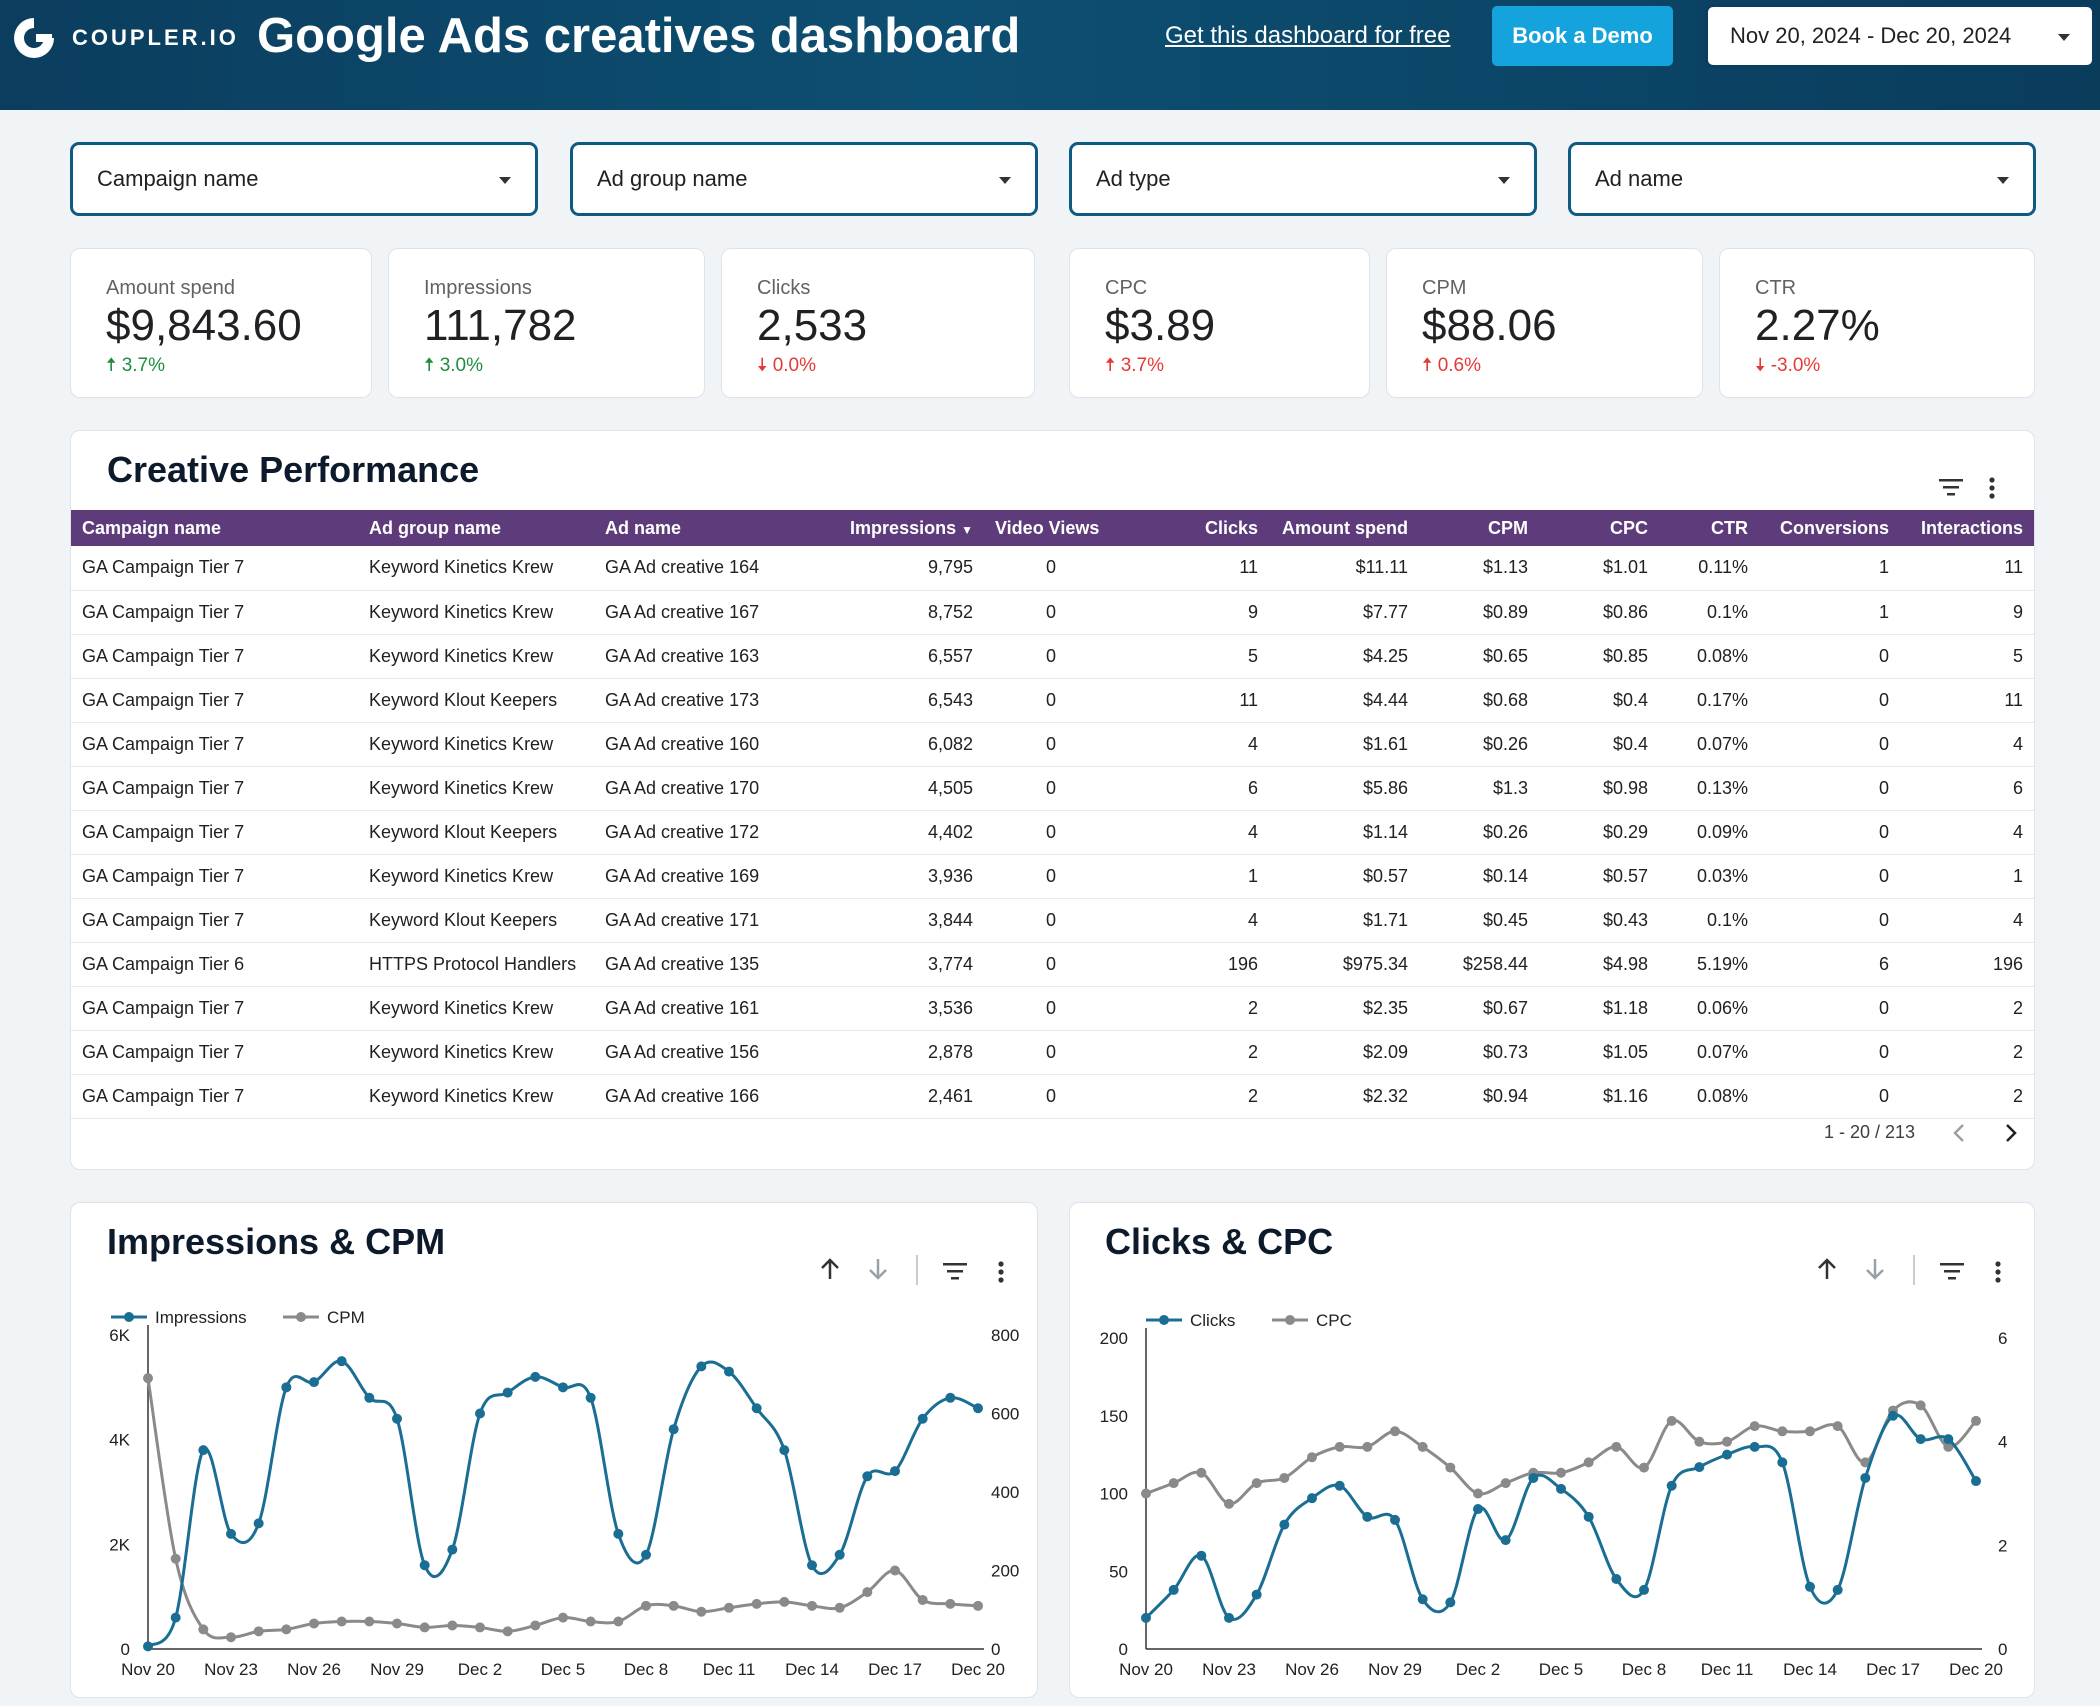  Describe the element at coordinates (1729, 527) in the screenshot. I see `col-ctr: CTR` at that location.